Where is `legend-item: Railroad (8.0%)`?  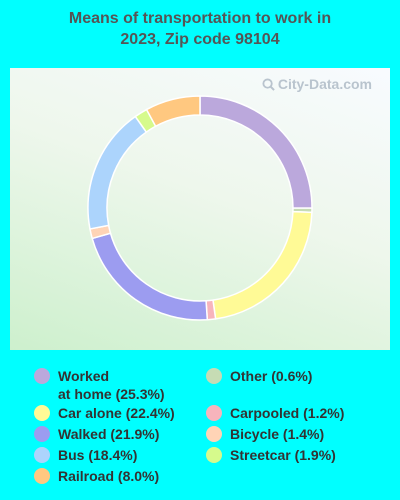
legend-item: Railroad (8.0%) is located at coordinates (96, 476).